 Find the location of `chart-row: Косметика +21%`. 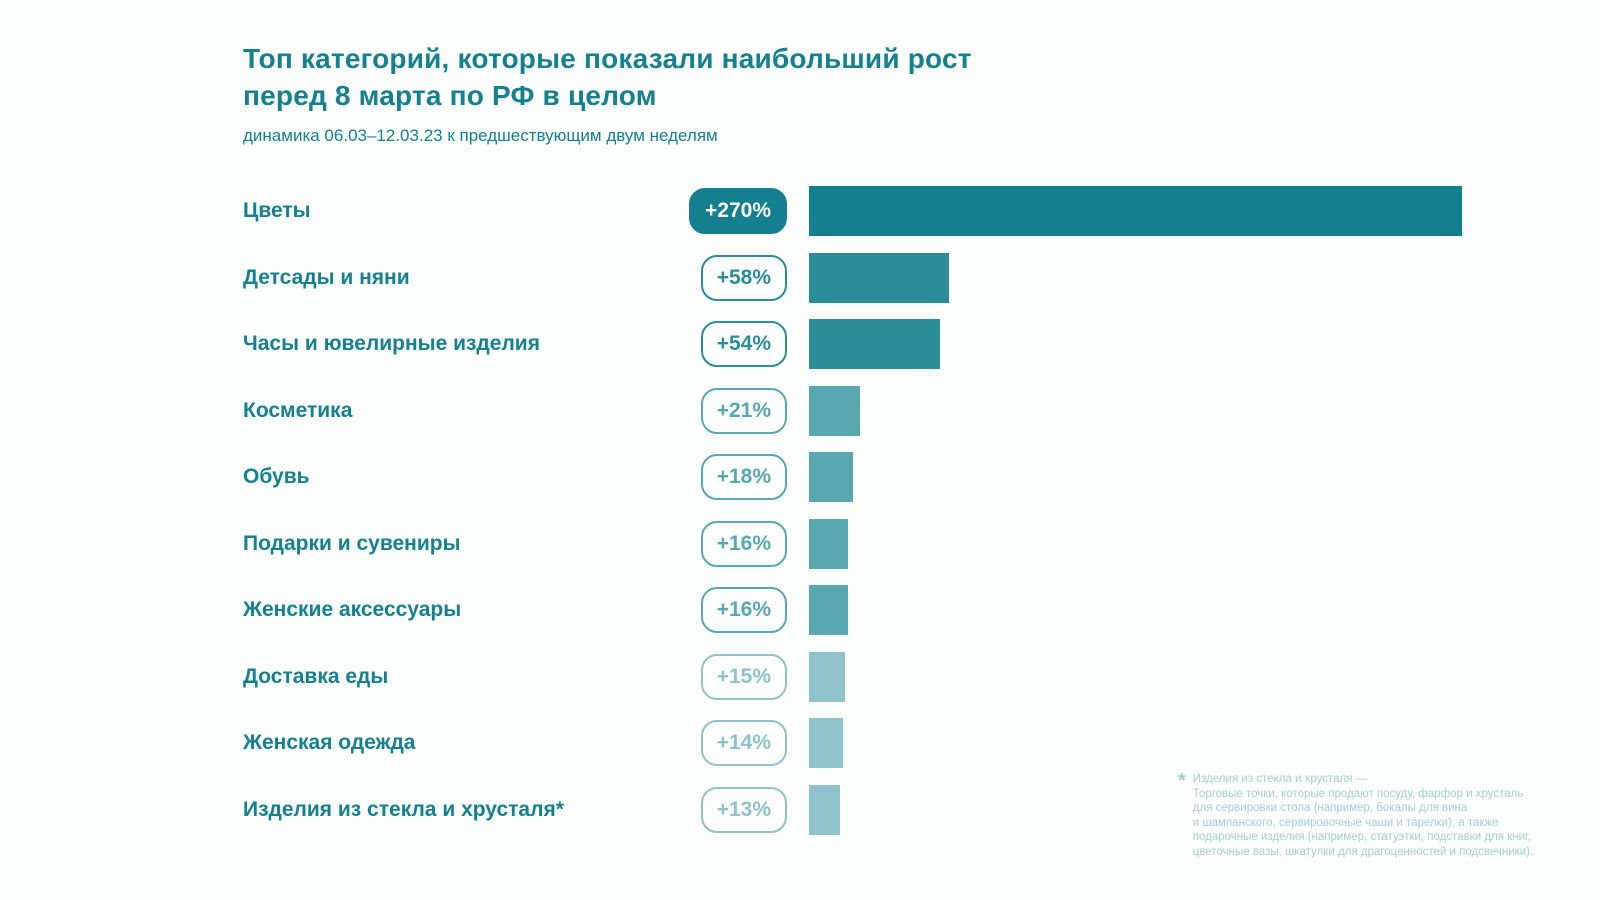

chart-row: Косметика +21% is located at coordinates (852, 410).